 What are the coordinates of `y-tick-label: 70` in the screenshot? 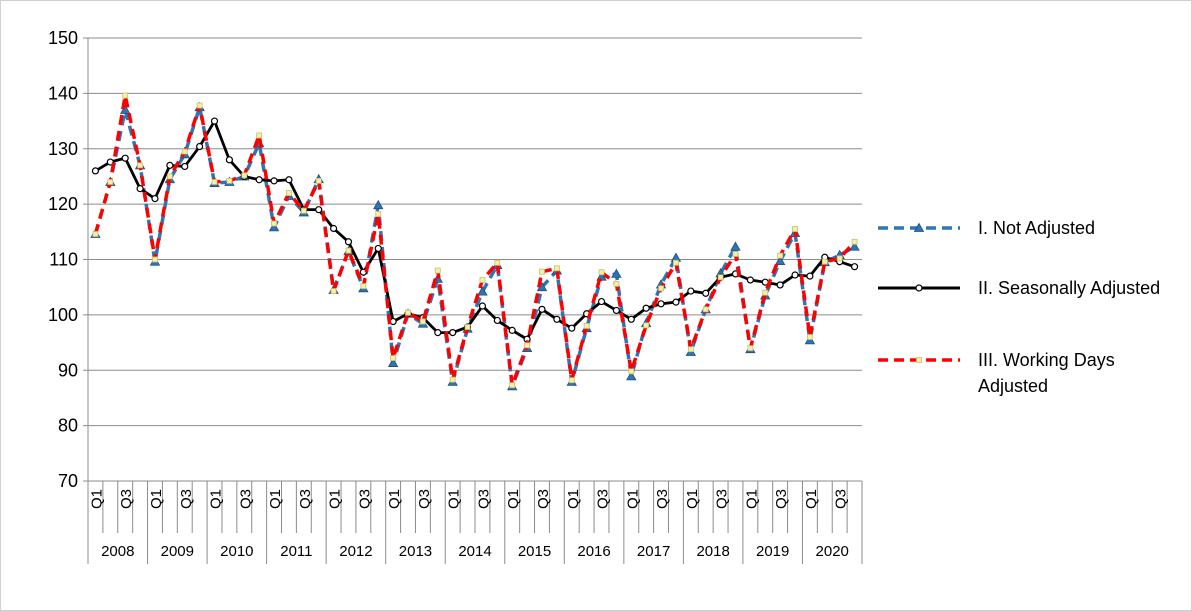 It's located at (68, 481).